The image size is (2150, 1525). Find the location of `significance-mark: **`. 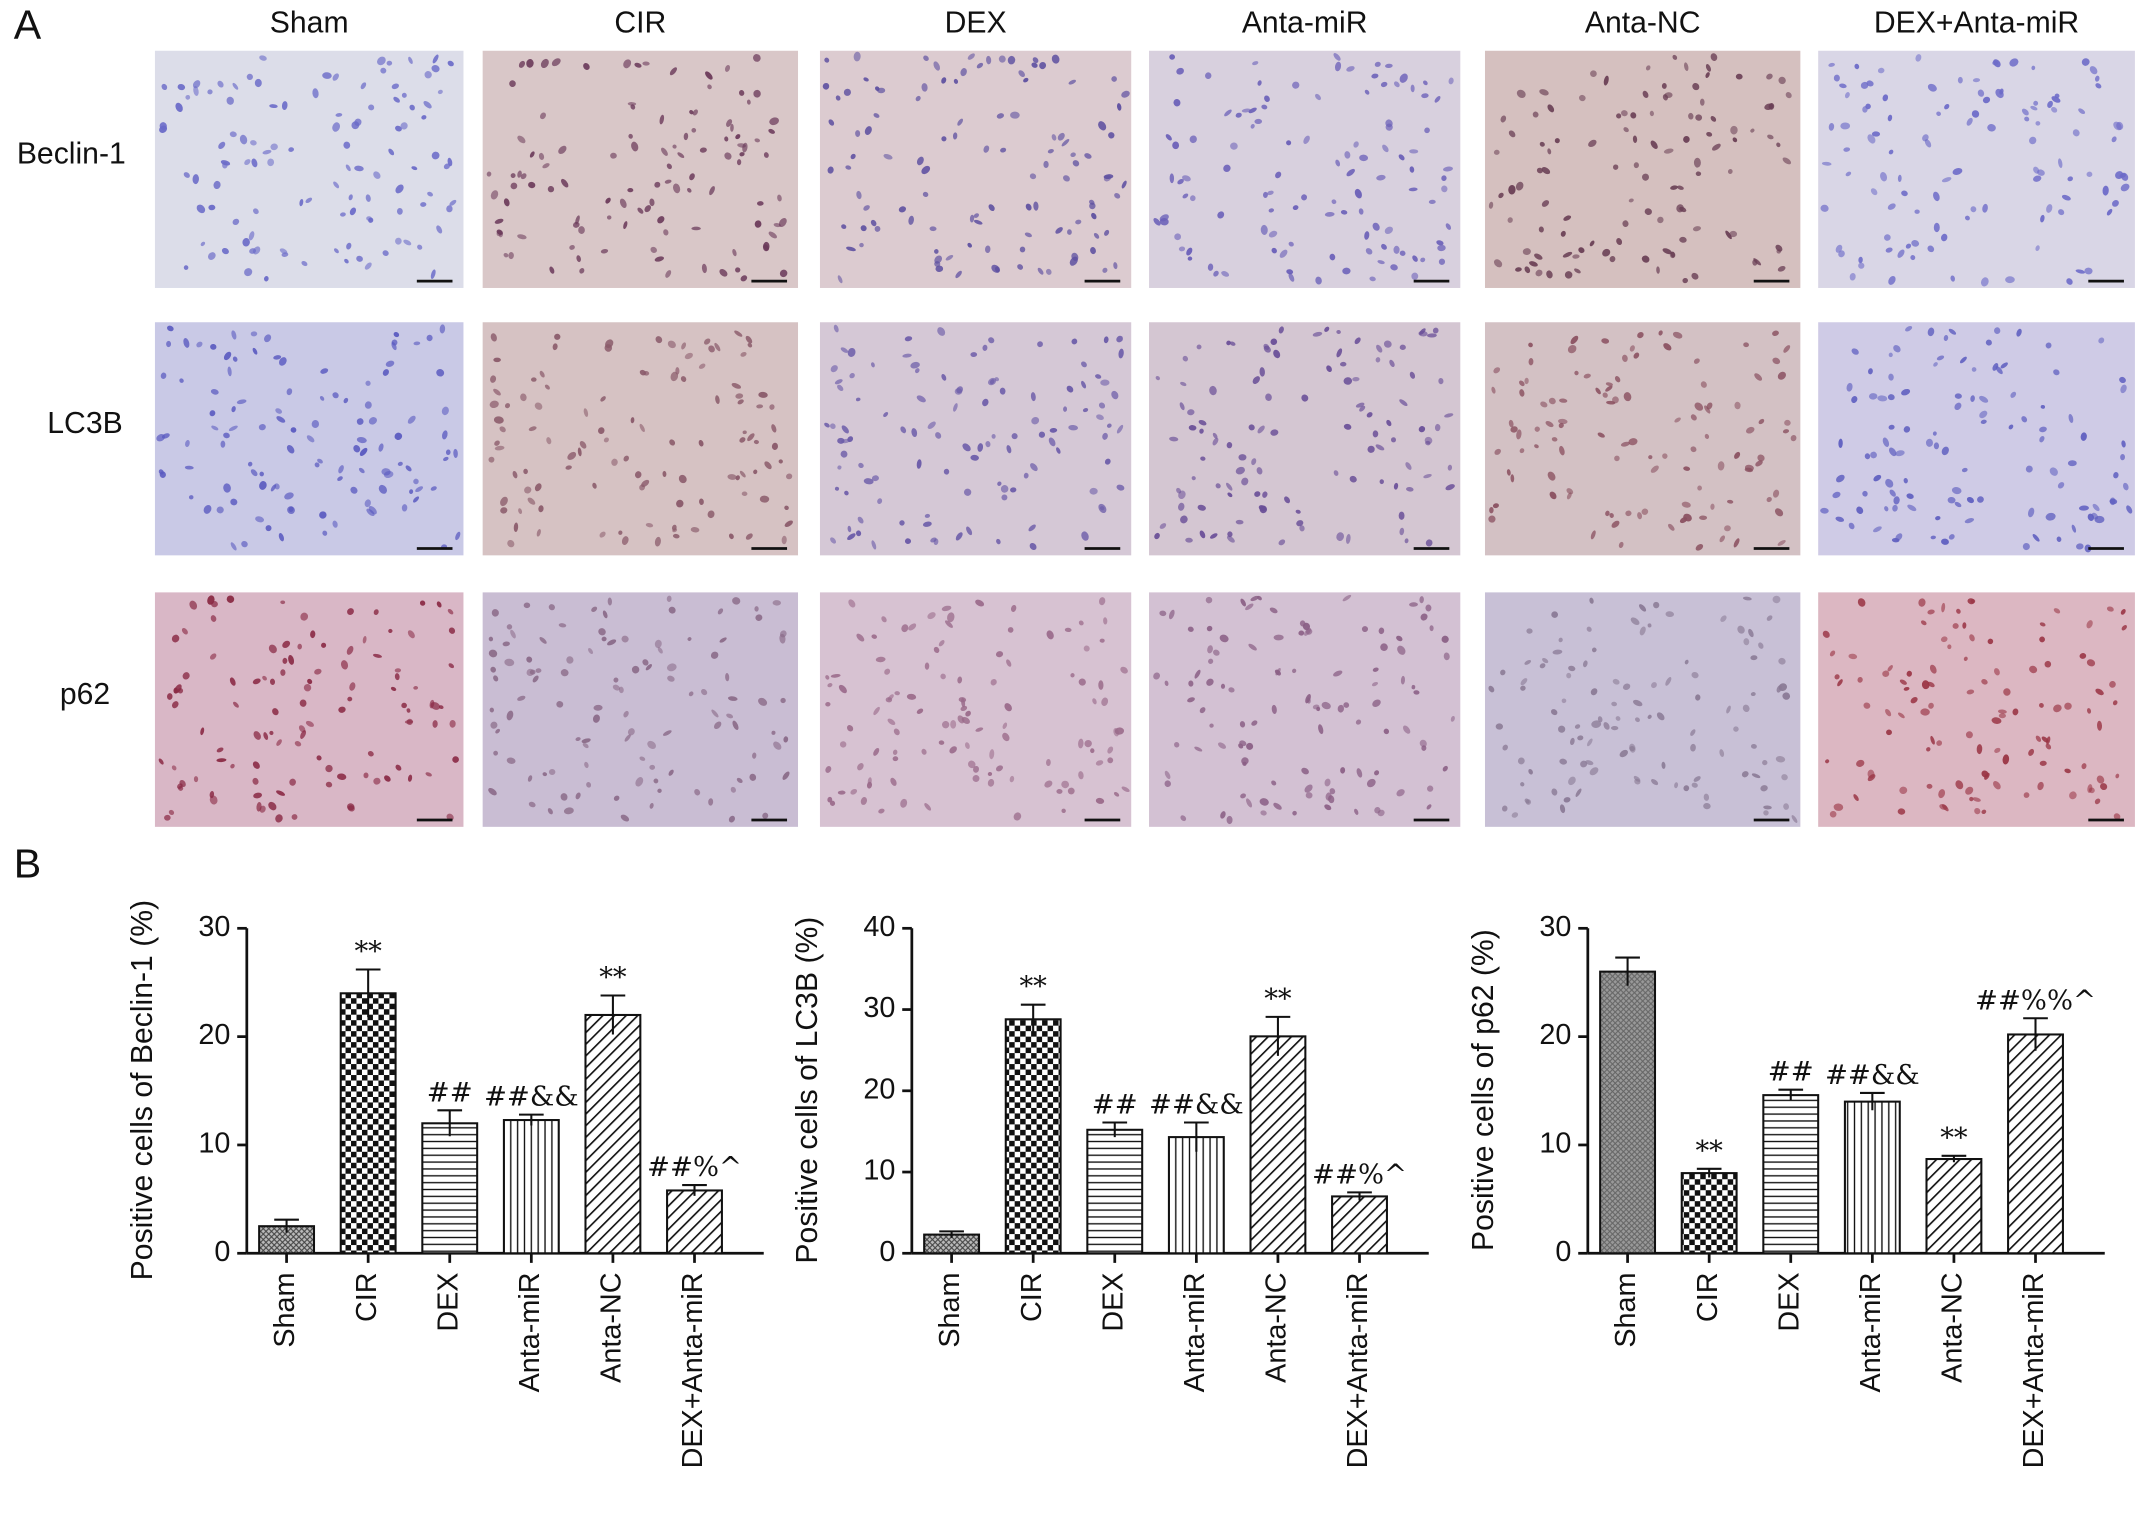

significance-mark: ** is located at coordinates (1033, 987).